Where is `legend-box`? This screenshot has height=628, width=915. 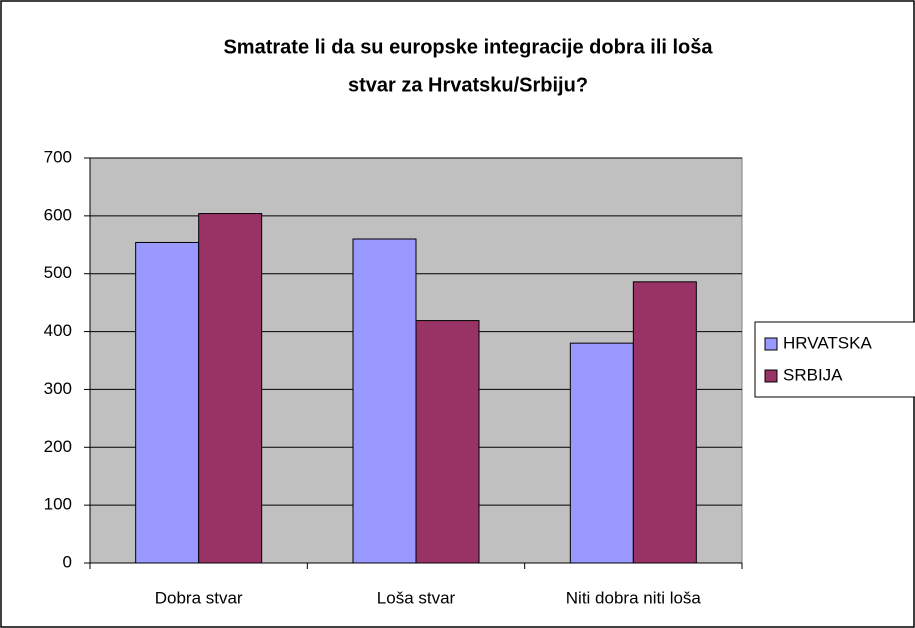 legend-box is located at coordinates (834, 359).